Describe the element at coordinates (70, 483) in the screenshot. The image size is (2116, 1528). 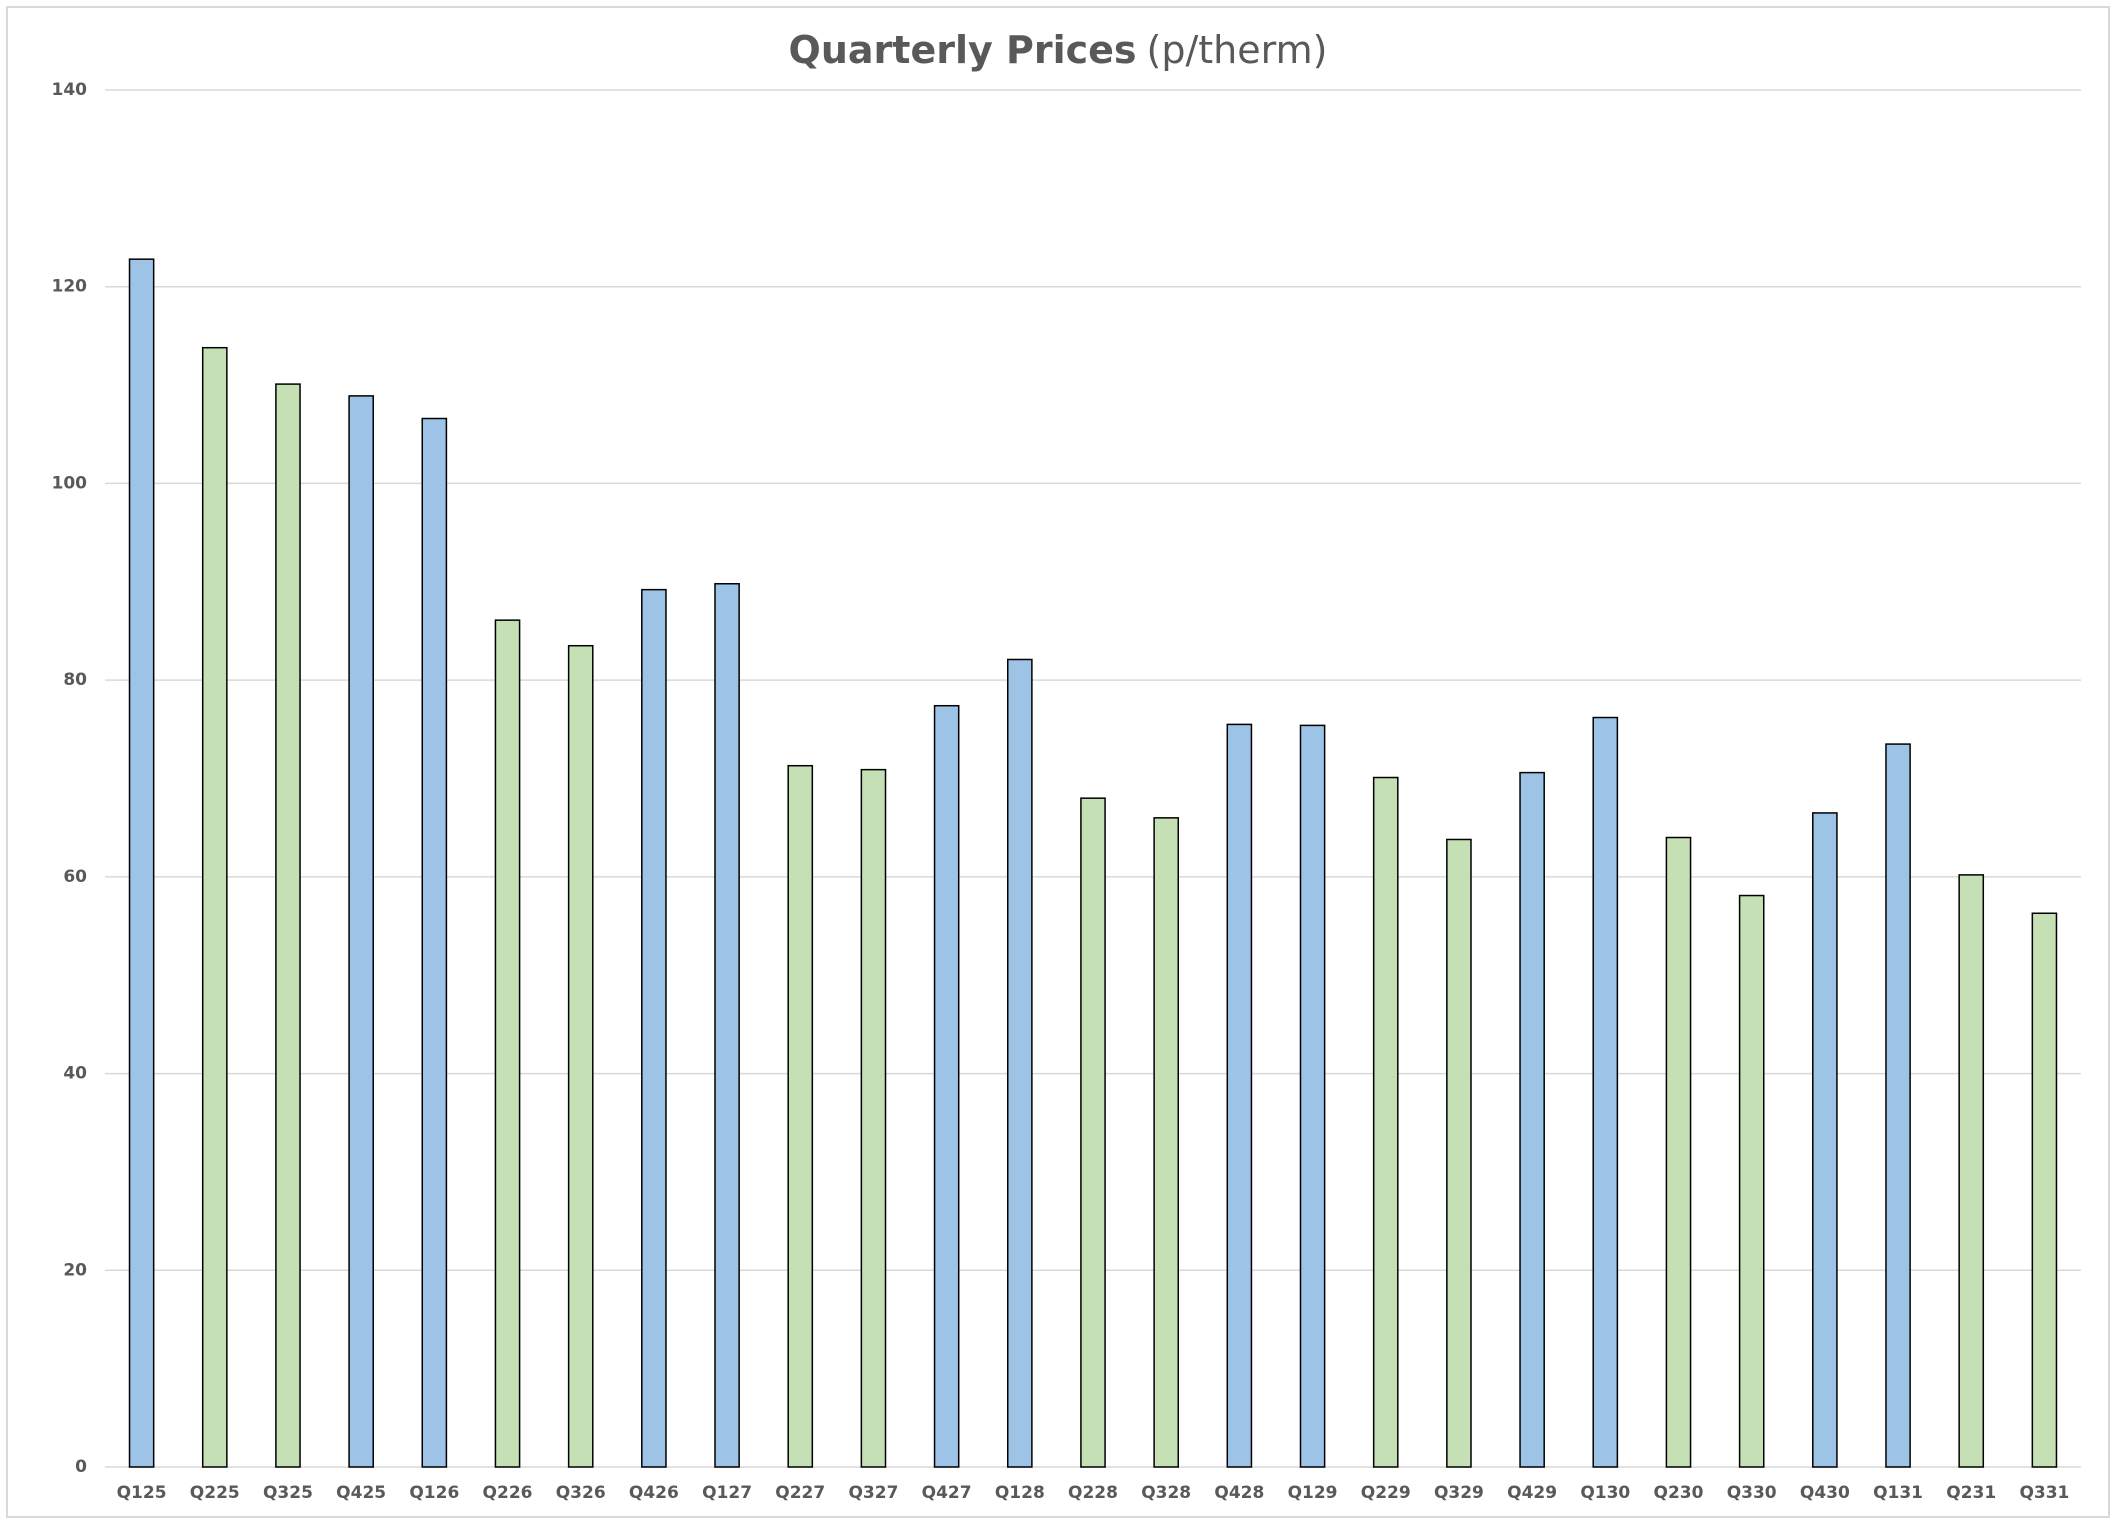
I see `y-tick-label: 100` at that location.